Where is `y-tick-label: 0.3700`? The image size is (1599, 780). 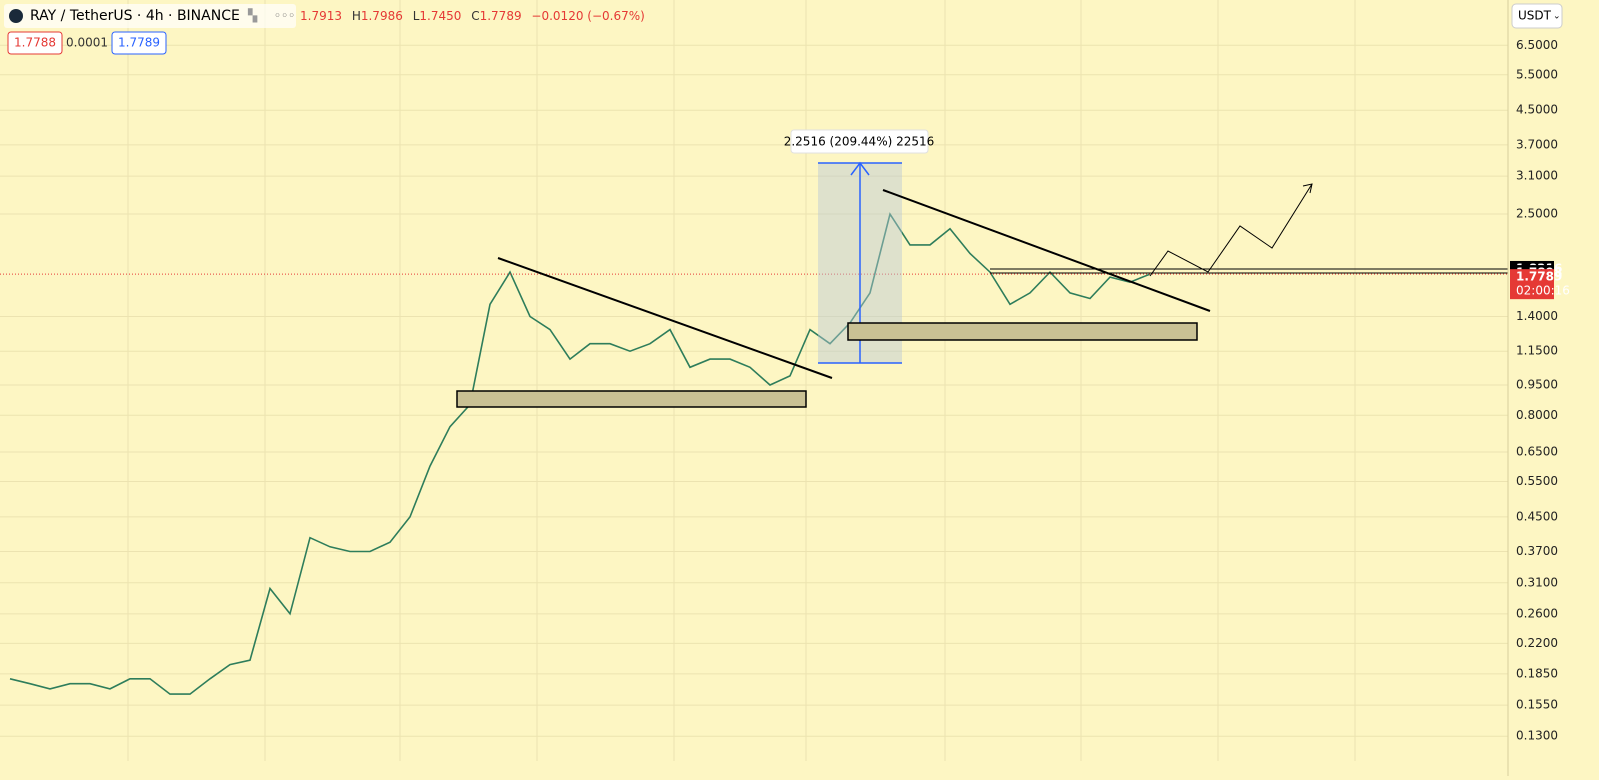
y-tick-label: 0.3700 is located at coordinates (1537, 551).